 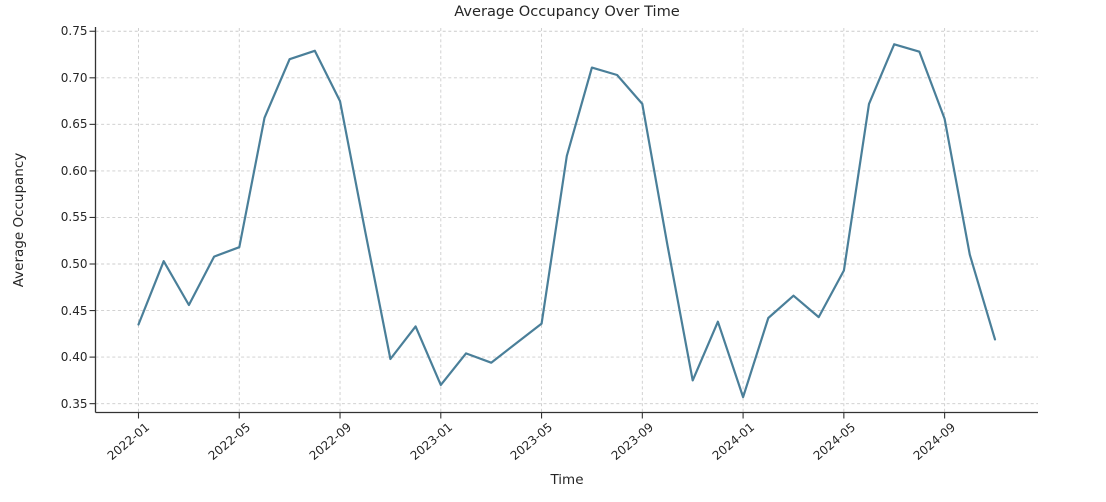 What do you see at coordinates (74, 31) in the screenshot?
I see `y-tick-label: 0.75` at bounding box center [74, 31].